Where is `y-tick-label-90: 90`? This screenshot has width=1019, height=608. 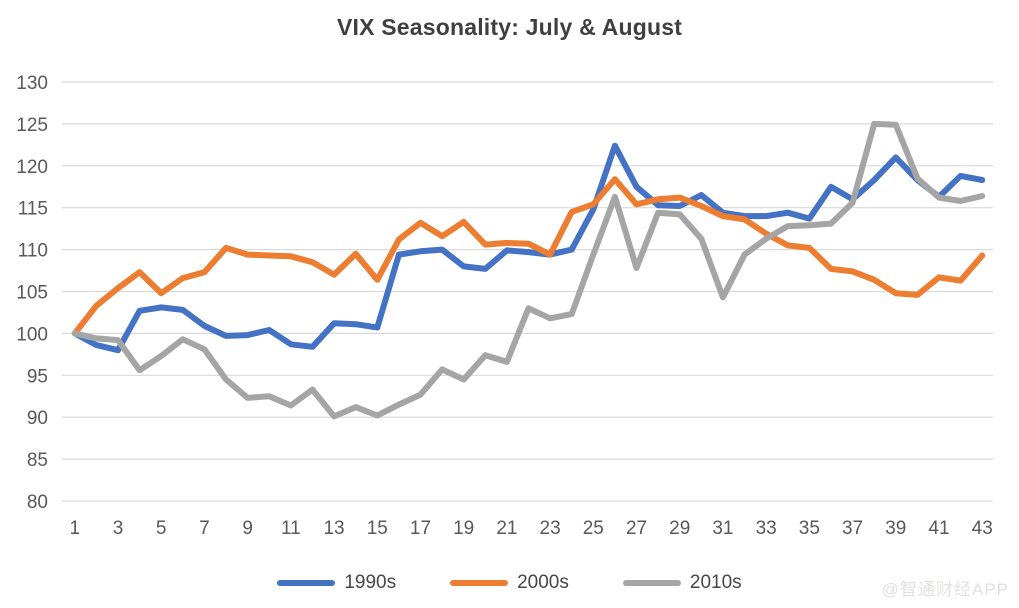 y-tick-label-90: 90 is located at coordinates (37, 418).